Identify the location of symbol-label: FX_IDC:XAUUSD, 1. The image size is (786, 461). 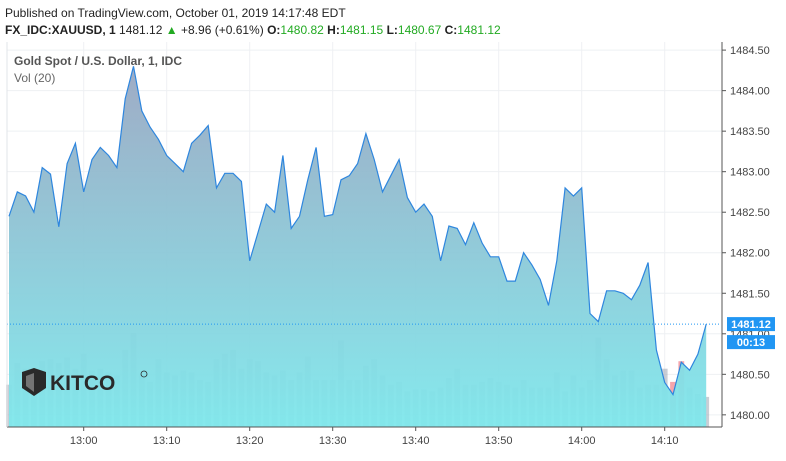
(60, 30).